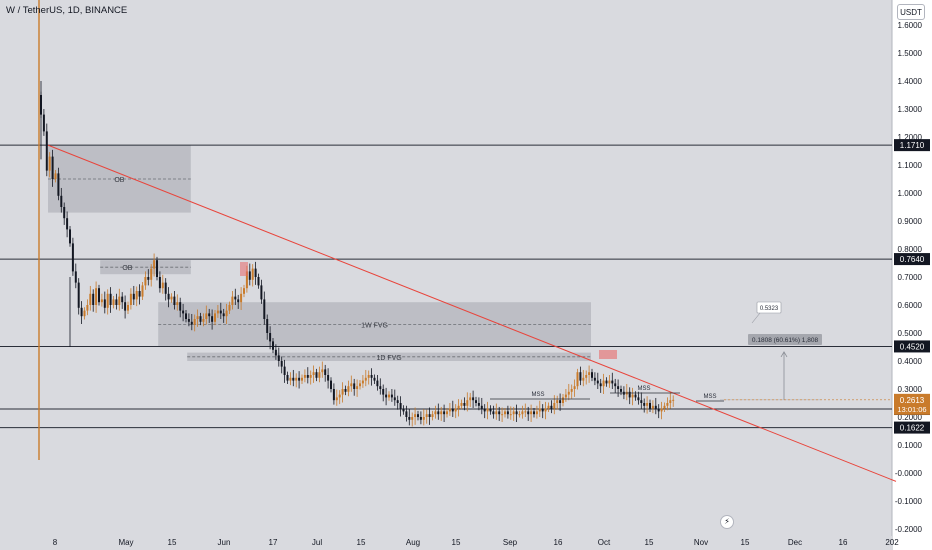  What do you see at coordinates (912, 145) in the screenshot?
I see `level-badge-label: 1.1710` at bounding box center [912, 145].